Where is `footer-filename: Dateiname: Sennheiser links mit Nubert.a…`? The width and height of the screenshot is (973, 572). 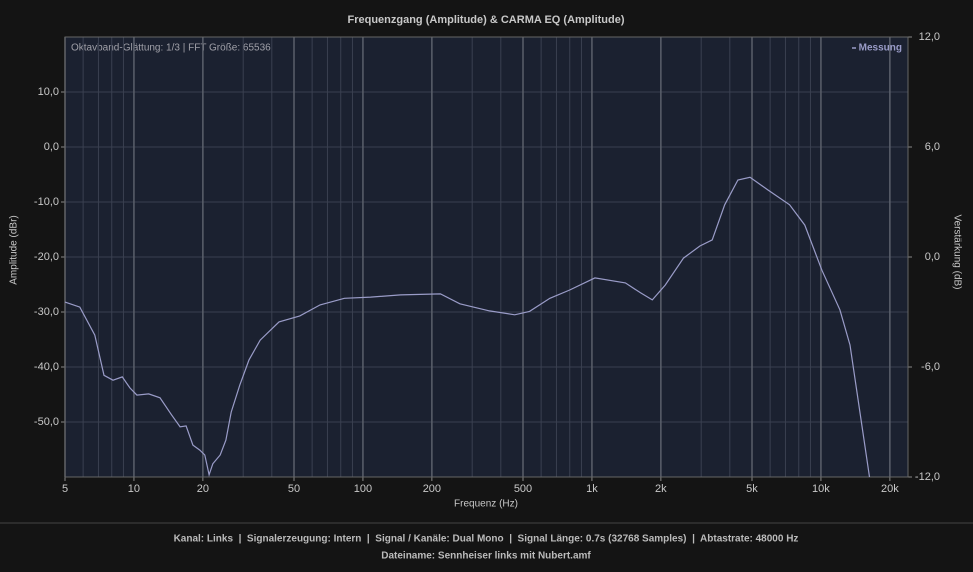 footer-filename: Dateiname: Sennheiser links mit Nubert.a… is located at coordinates (486, 556).